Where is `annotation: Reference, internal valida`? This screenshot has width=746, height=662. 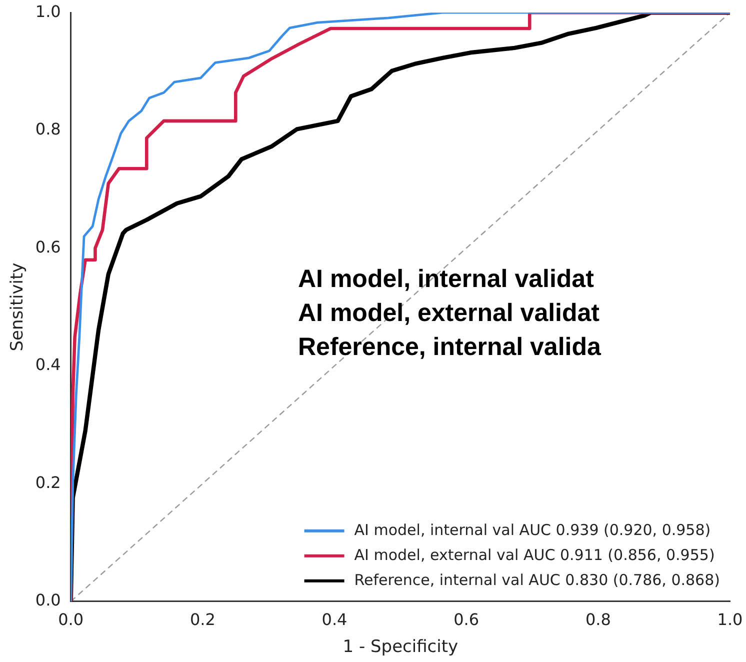 annotation: Reference, internal valida is located at coordinates (449, 347).